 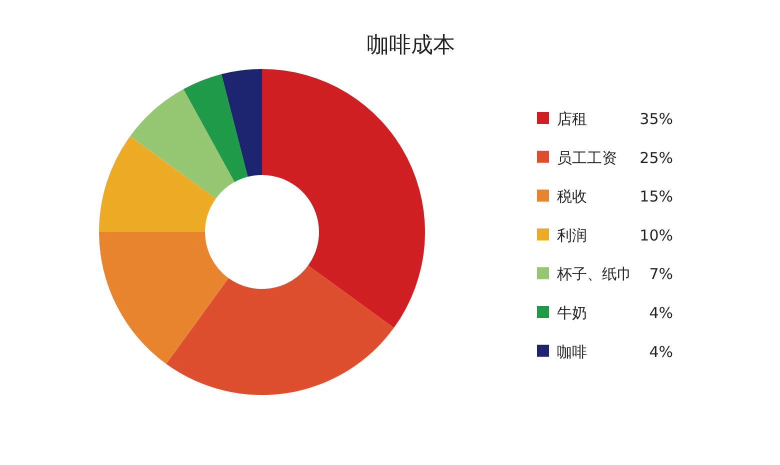 What do you see at coordinates (411, 45) in the screenshot?
I see `title: 咖啡成本` at bounding box center [411, 45].